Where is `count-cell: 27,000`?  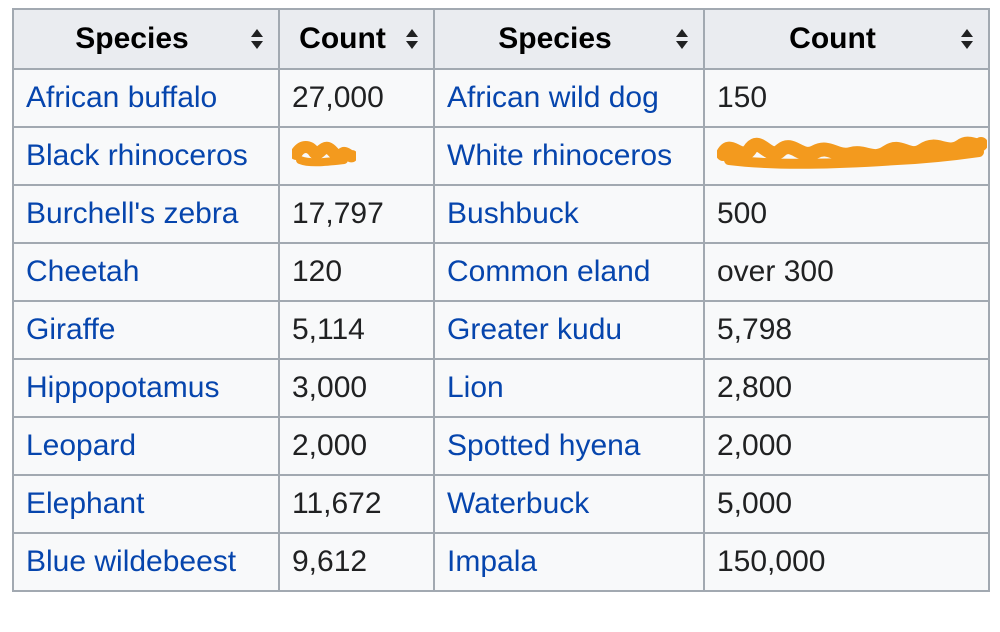 count-cell: 27,000 is located at coordinates (356, 98).